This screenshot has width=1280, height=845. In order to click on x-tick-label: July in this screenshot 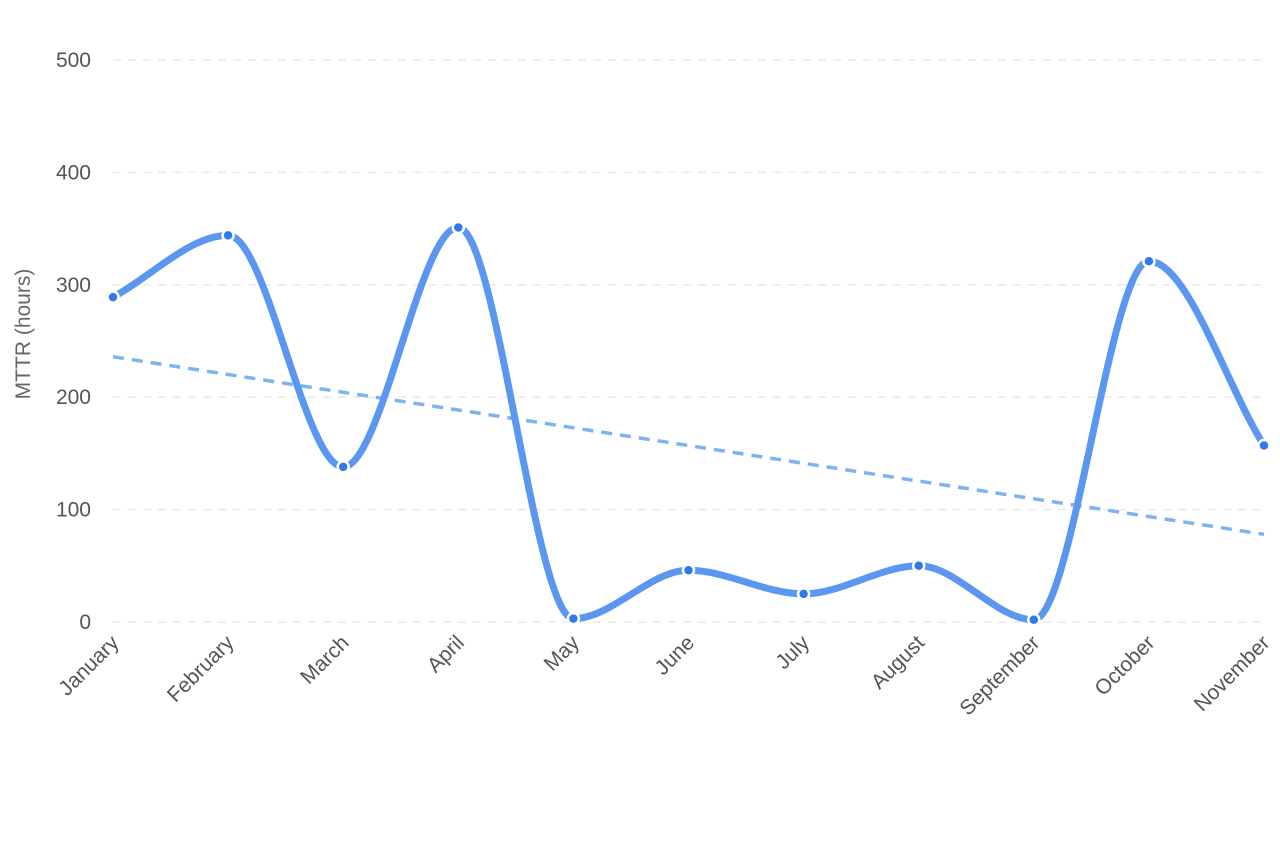, I will do `click(792, 652)`.